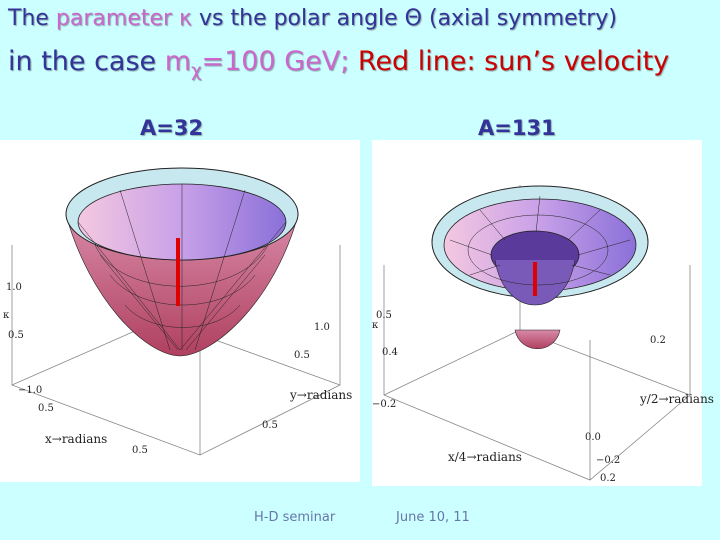 The height and width of the screenshot is (540, 720). I want to click on footer-text: H-D seminar, so click(295, 517).